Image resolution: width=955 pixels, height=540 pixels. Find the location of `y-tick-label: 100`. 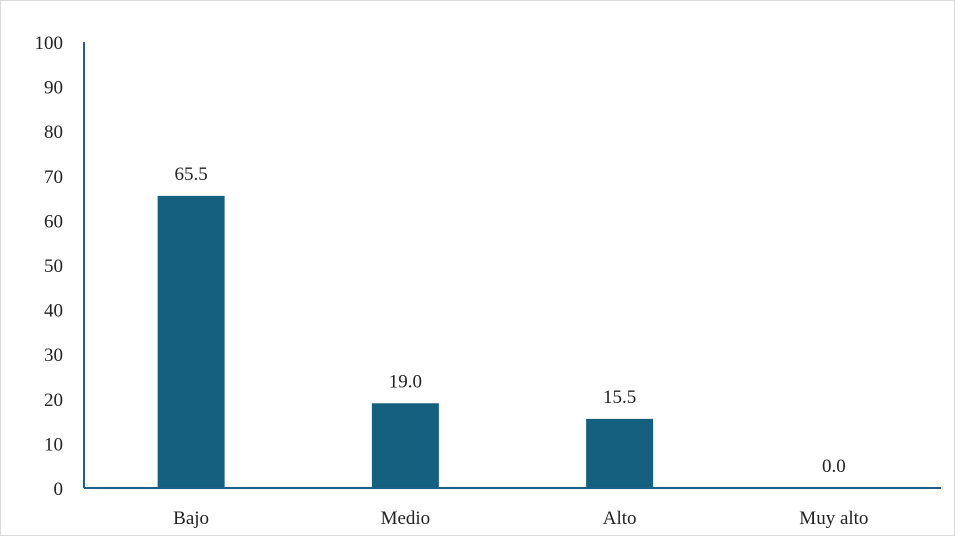

y-tick-label: 100 is located at coordinates (49, 43).